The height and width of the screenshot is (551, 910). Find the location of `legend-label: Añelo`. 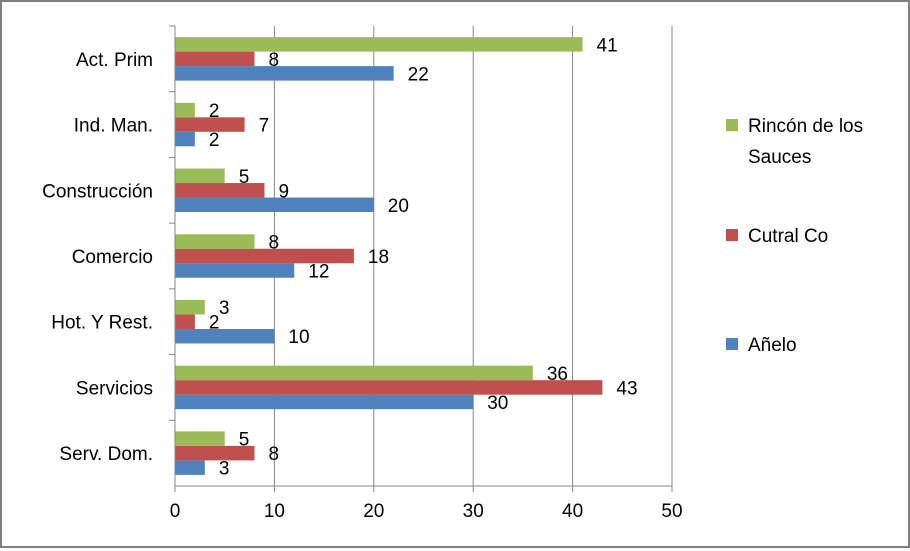

legend-label: Añelo is located at coordinates (772, 345).